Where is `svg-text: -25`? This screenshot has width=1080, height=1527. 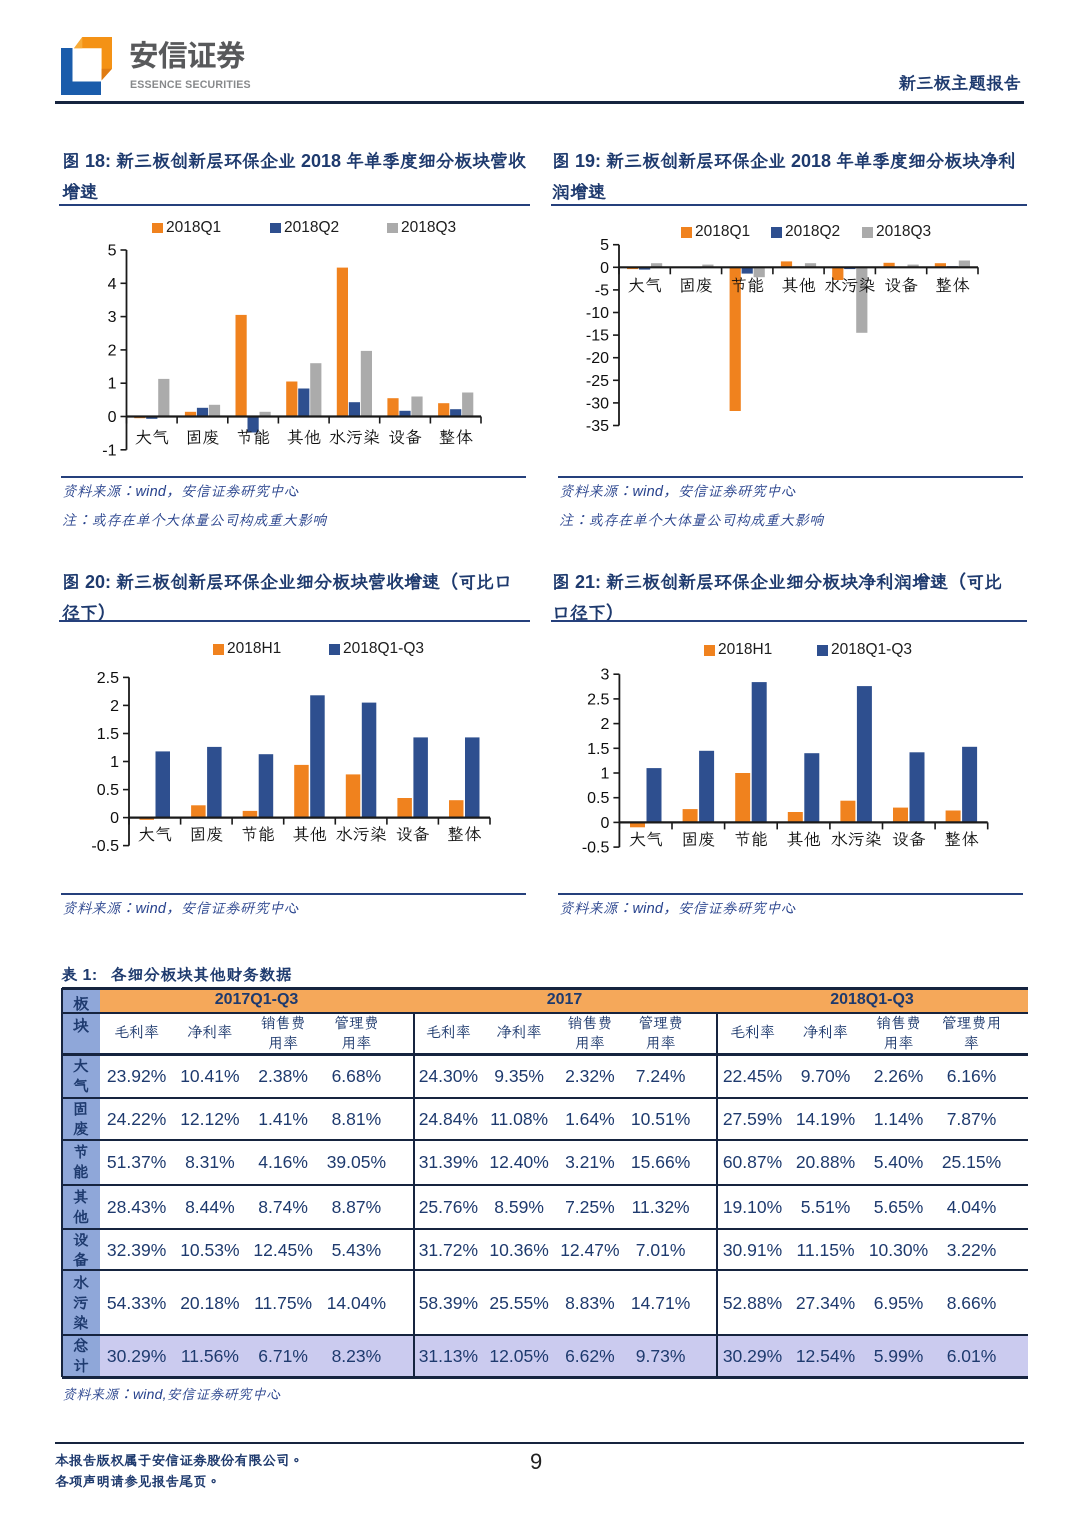 svg-text: -25 is located at coordinates (597, 381).